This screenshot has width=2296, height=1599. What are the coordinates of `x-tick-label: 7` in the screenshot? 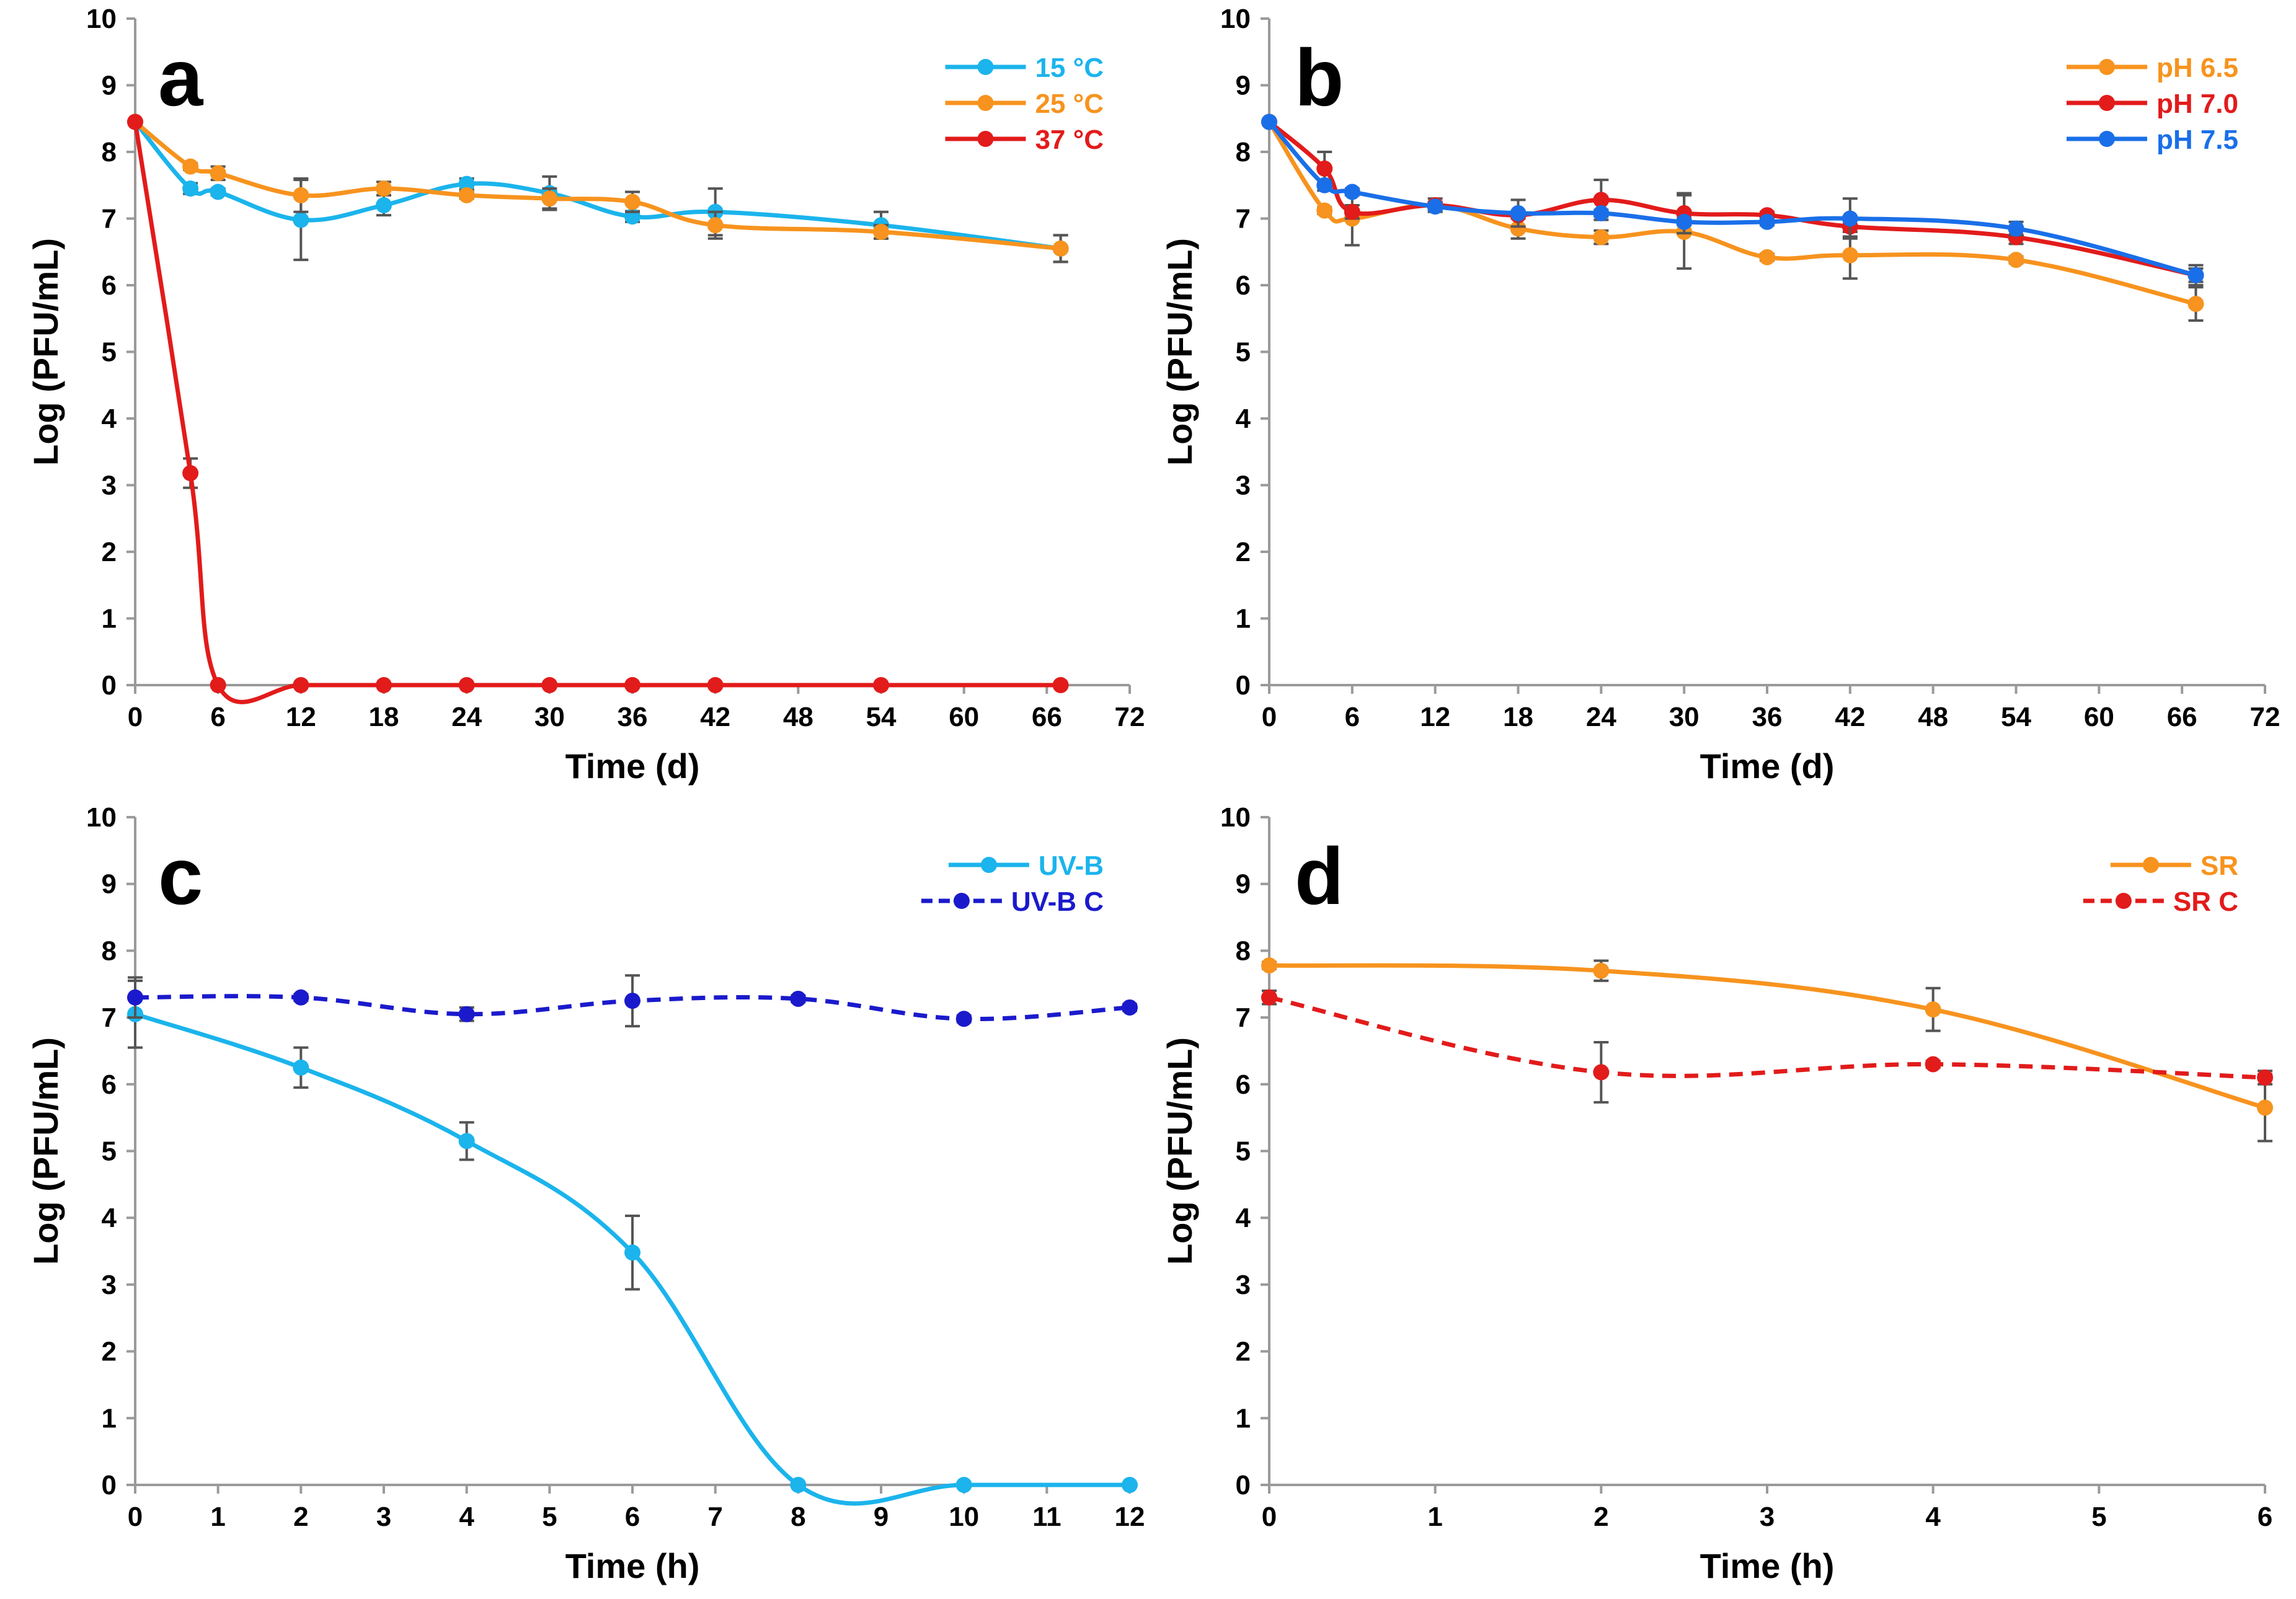 It's located at (714, 1517).